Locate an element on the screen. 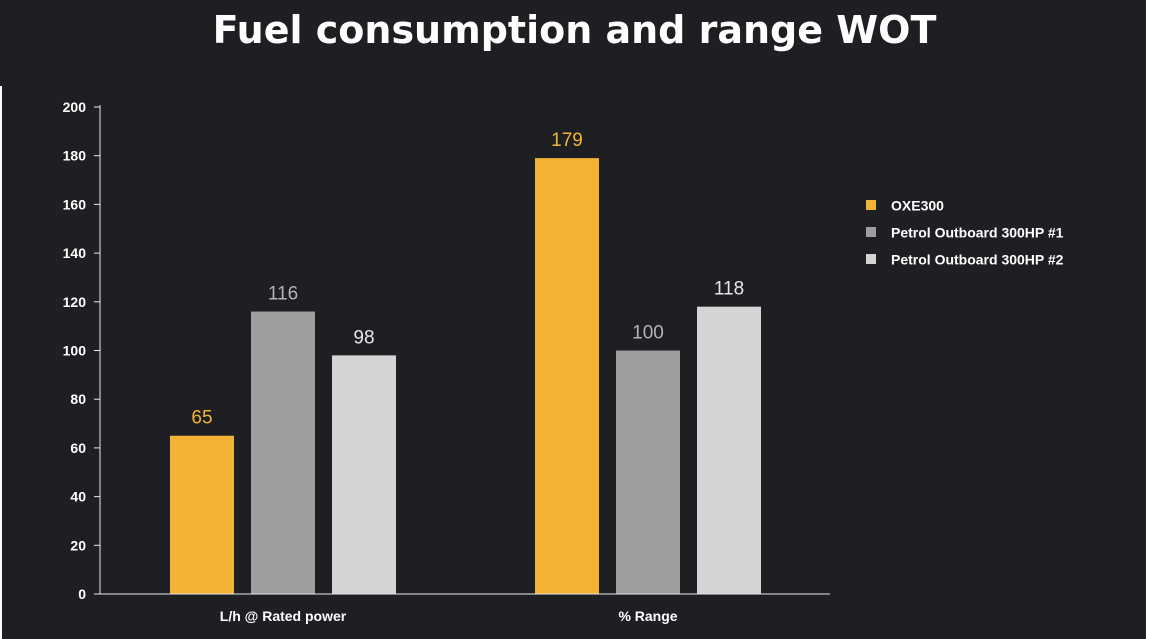  x-category-label: % Range is located at coordinates (647, 616).